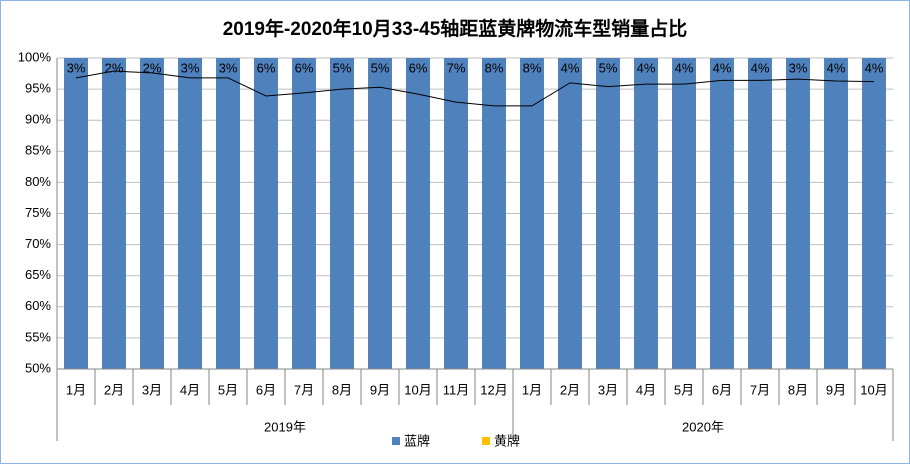 This screenshot has width=910, height=464. Describe the element at coordinates (475, 88) in the screenshot. I see `series-line` at that location.